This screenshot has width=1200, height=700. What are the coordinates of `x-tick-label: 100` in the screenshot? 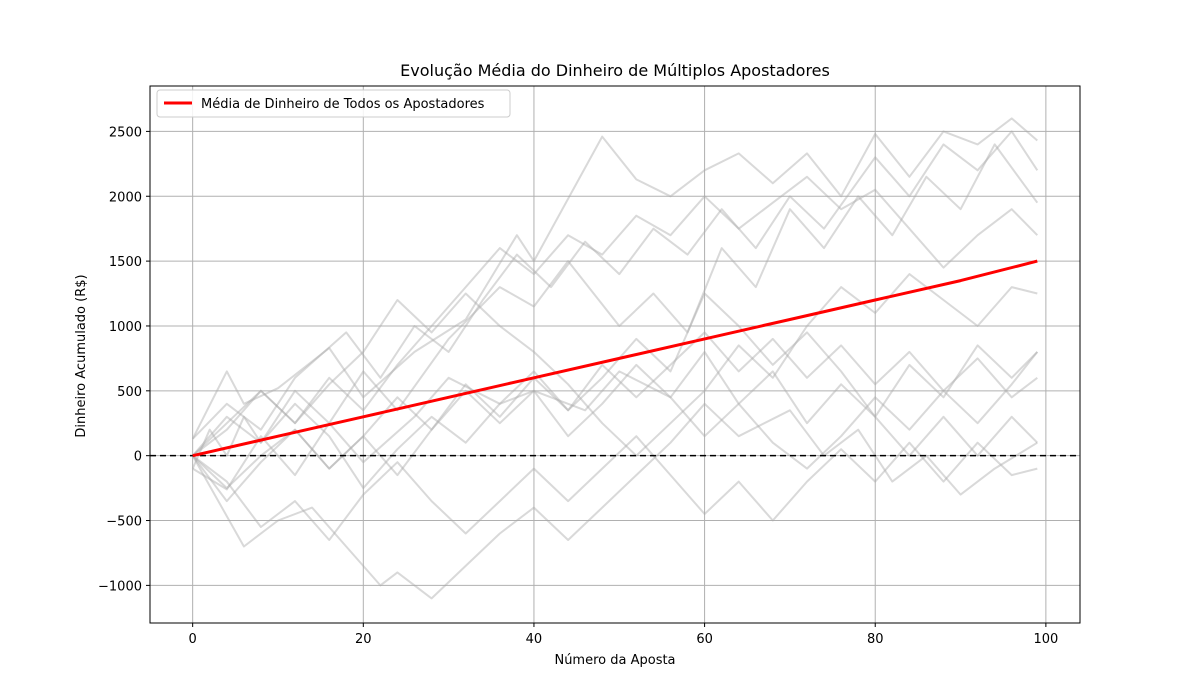 It's located at (1045, 639).